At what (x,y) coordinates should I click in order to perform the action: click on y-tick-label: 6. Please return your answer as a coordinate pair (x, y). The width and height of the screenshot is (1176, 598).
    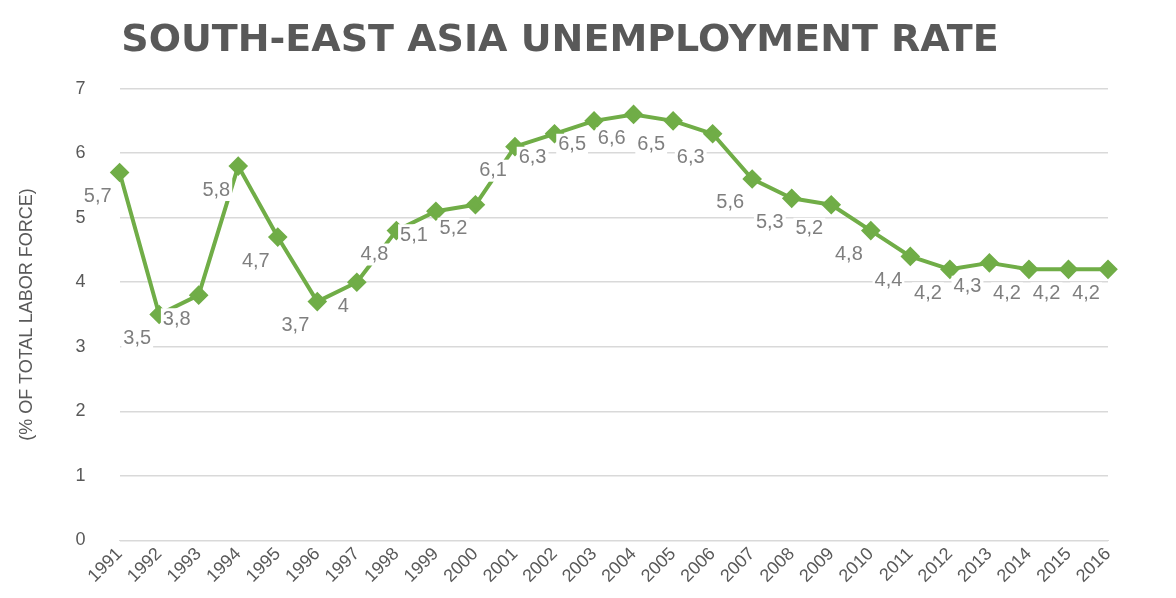
    Looking at the image, I should click on (80, 152).